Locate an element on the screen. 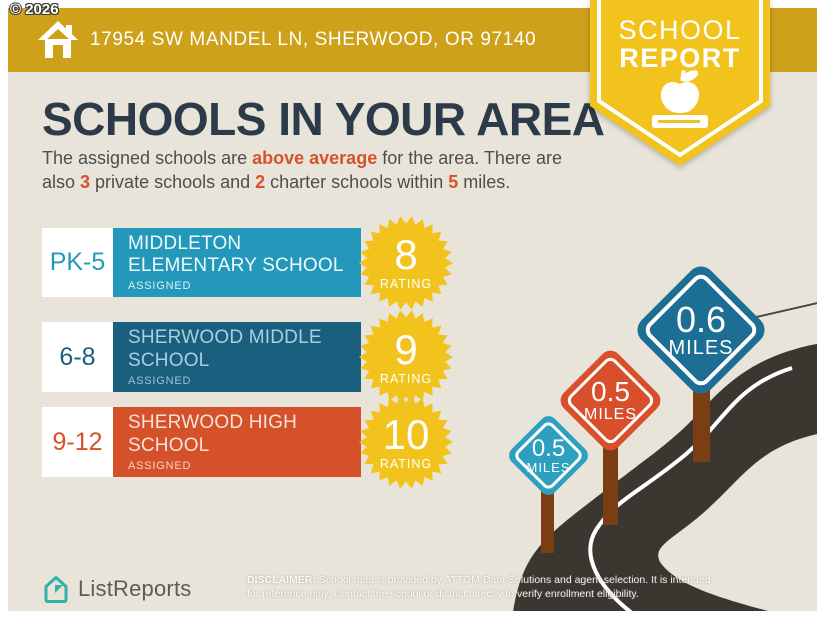 This screenshot has width=825, height=619. grade-range: PK-5 is located at coordinates (77, 262).